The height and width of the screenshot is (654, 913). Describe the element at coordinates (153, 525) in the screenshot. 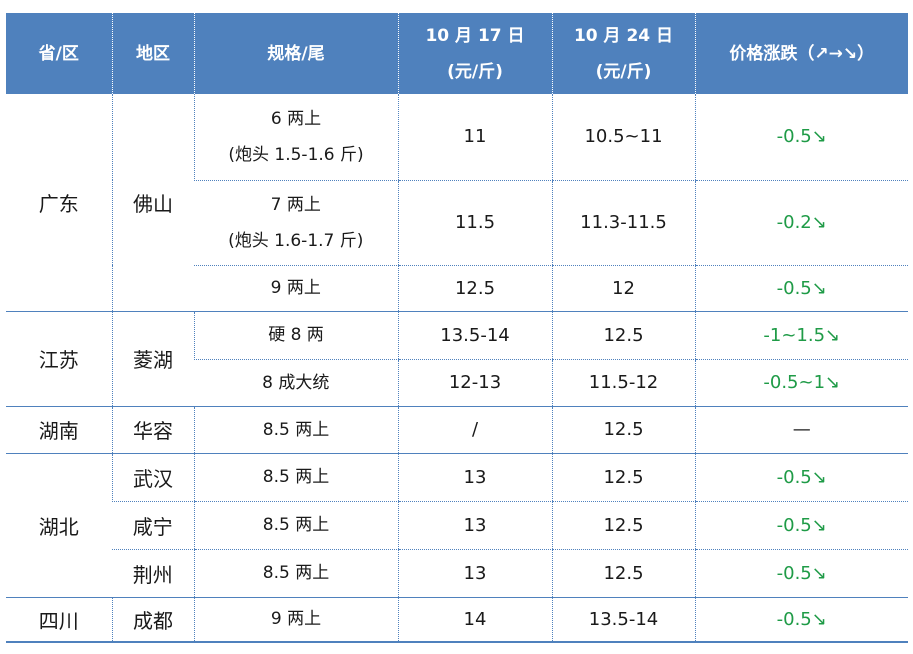

I see `region-cell: 咸宁` at that location.